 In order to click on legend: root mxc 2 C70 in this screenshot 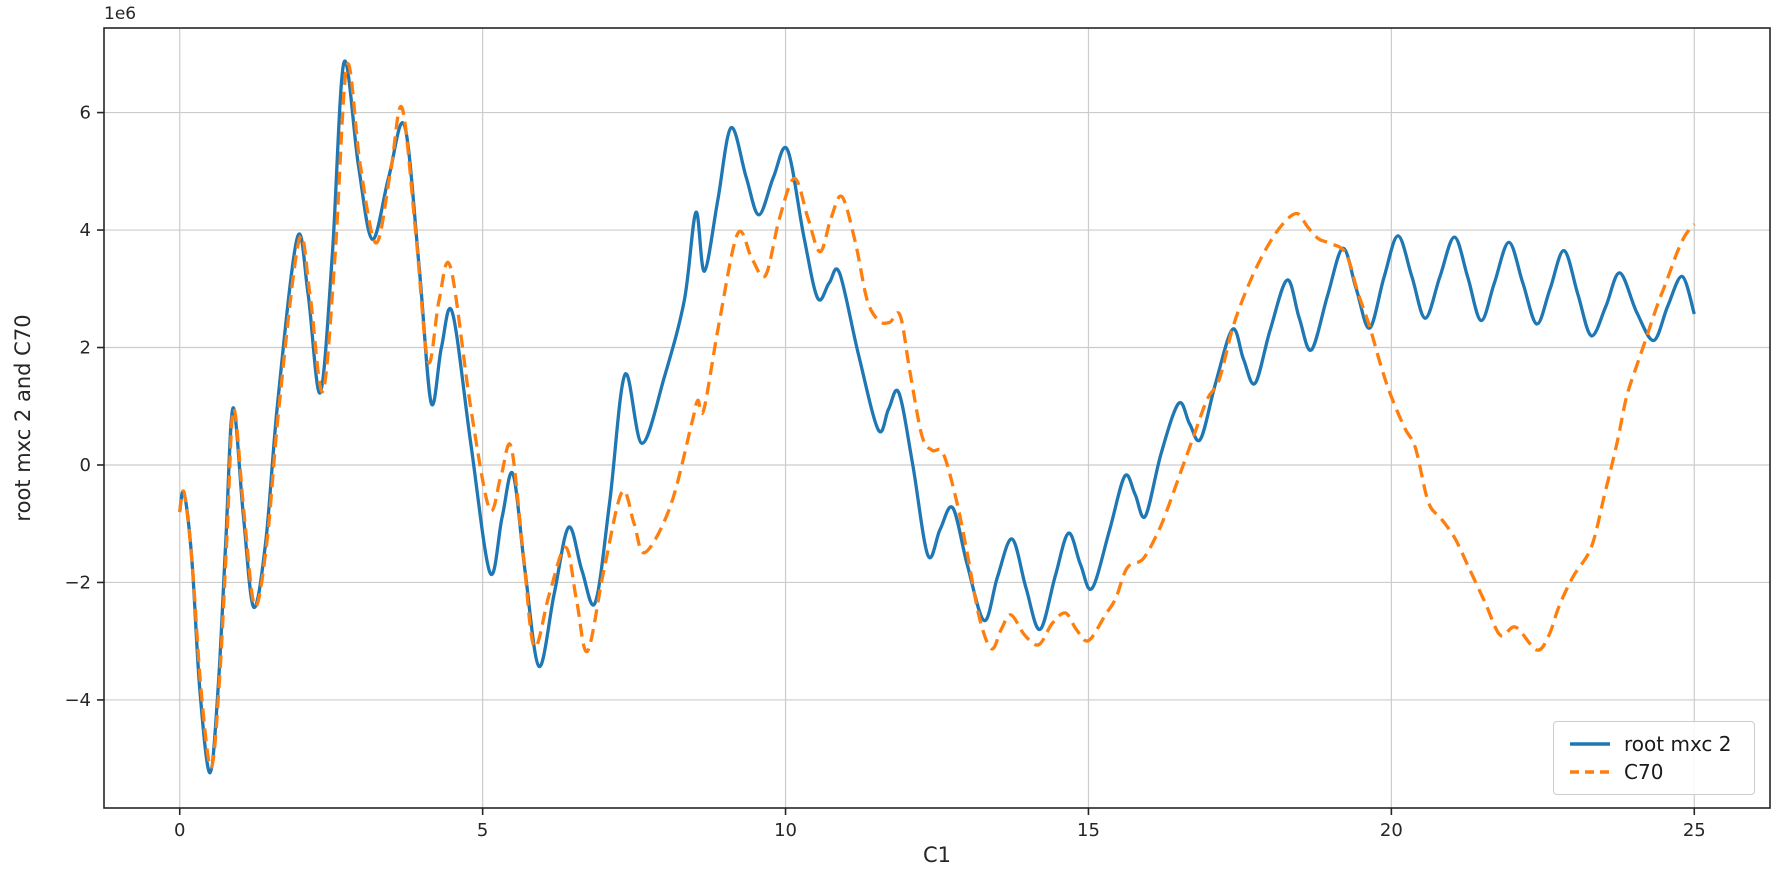, I will do `click(1654, 758)`.